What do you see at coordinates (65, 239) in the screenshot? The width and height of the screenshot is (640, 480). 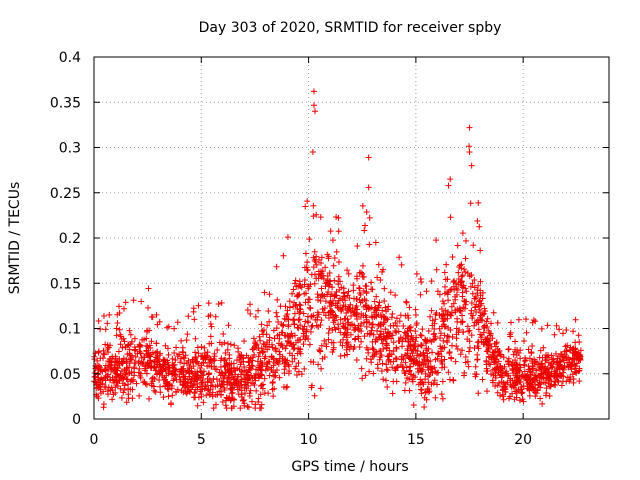 I see `y-tick-labels: 0 0.05 0.1 0.15 0.2 0.25 0.3 0.35 0.4` at bounding box center [65, 239].